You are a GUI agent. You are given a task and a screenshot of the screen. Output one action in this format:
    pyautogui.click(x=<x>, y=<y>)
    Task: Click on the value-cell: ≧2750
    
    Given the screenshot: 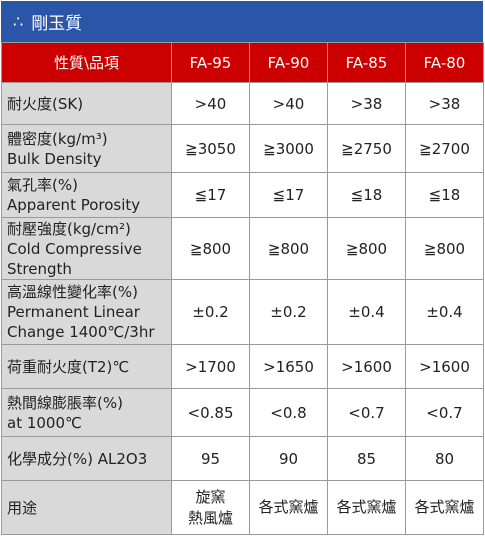 What is the action you would take?
    pyautogui.click(x=366, y=148)
    